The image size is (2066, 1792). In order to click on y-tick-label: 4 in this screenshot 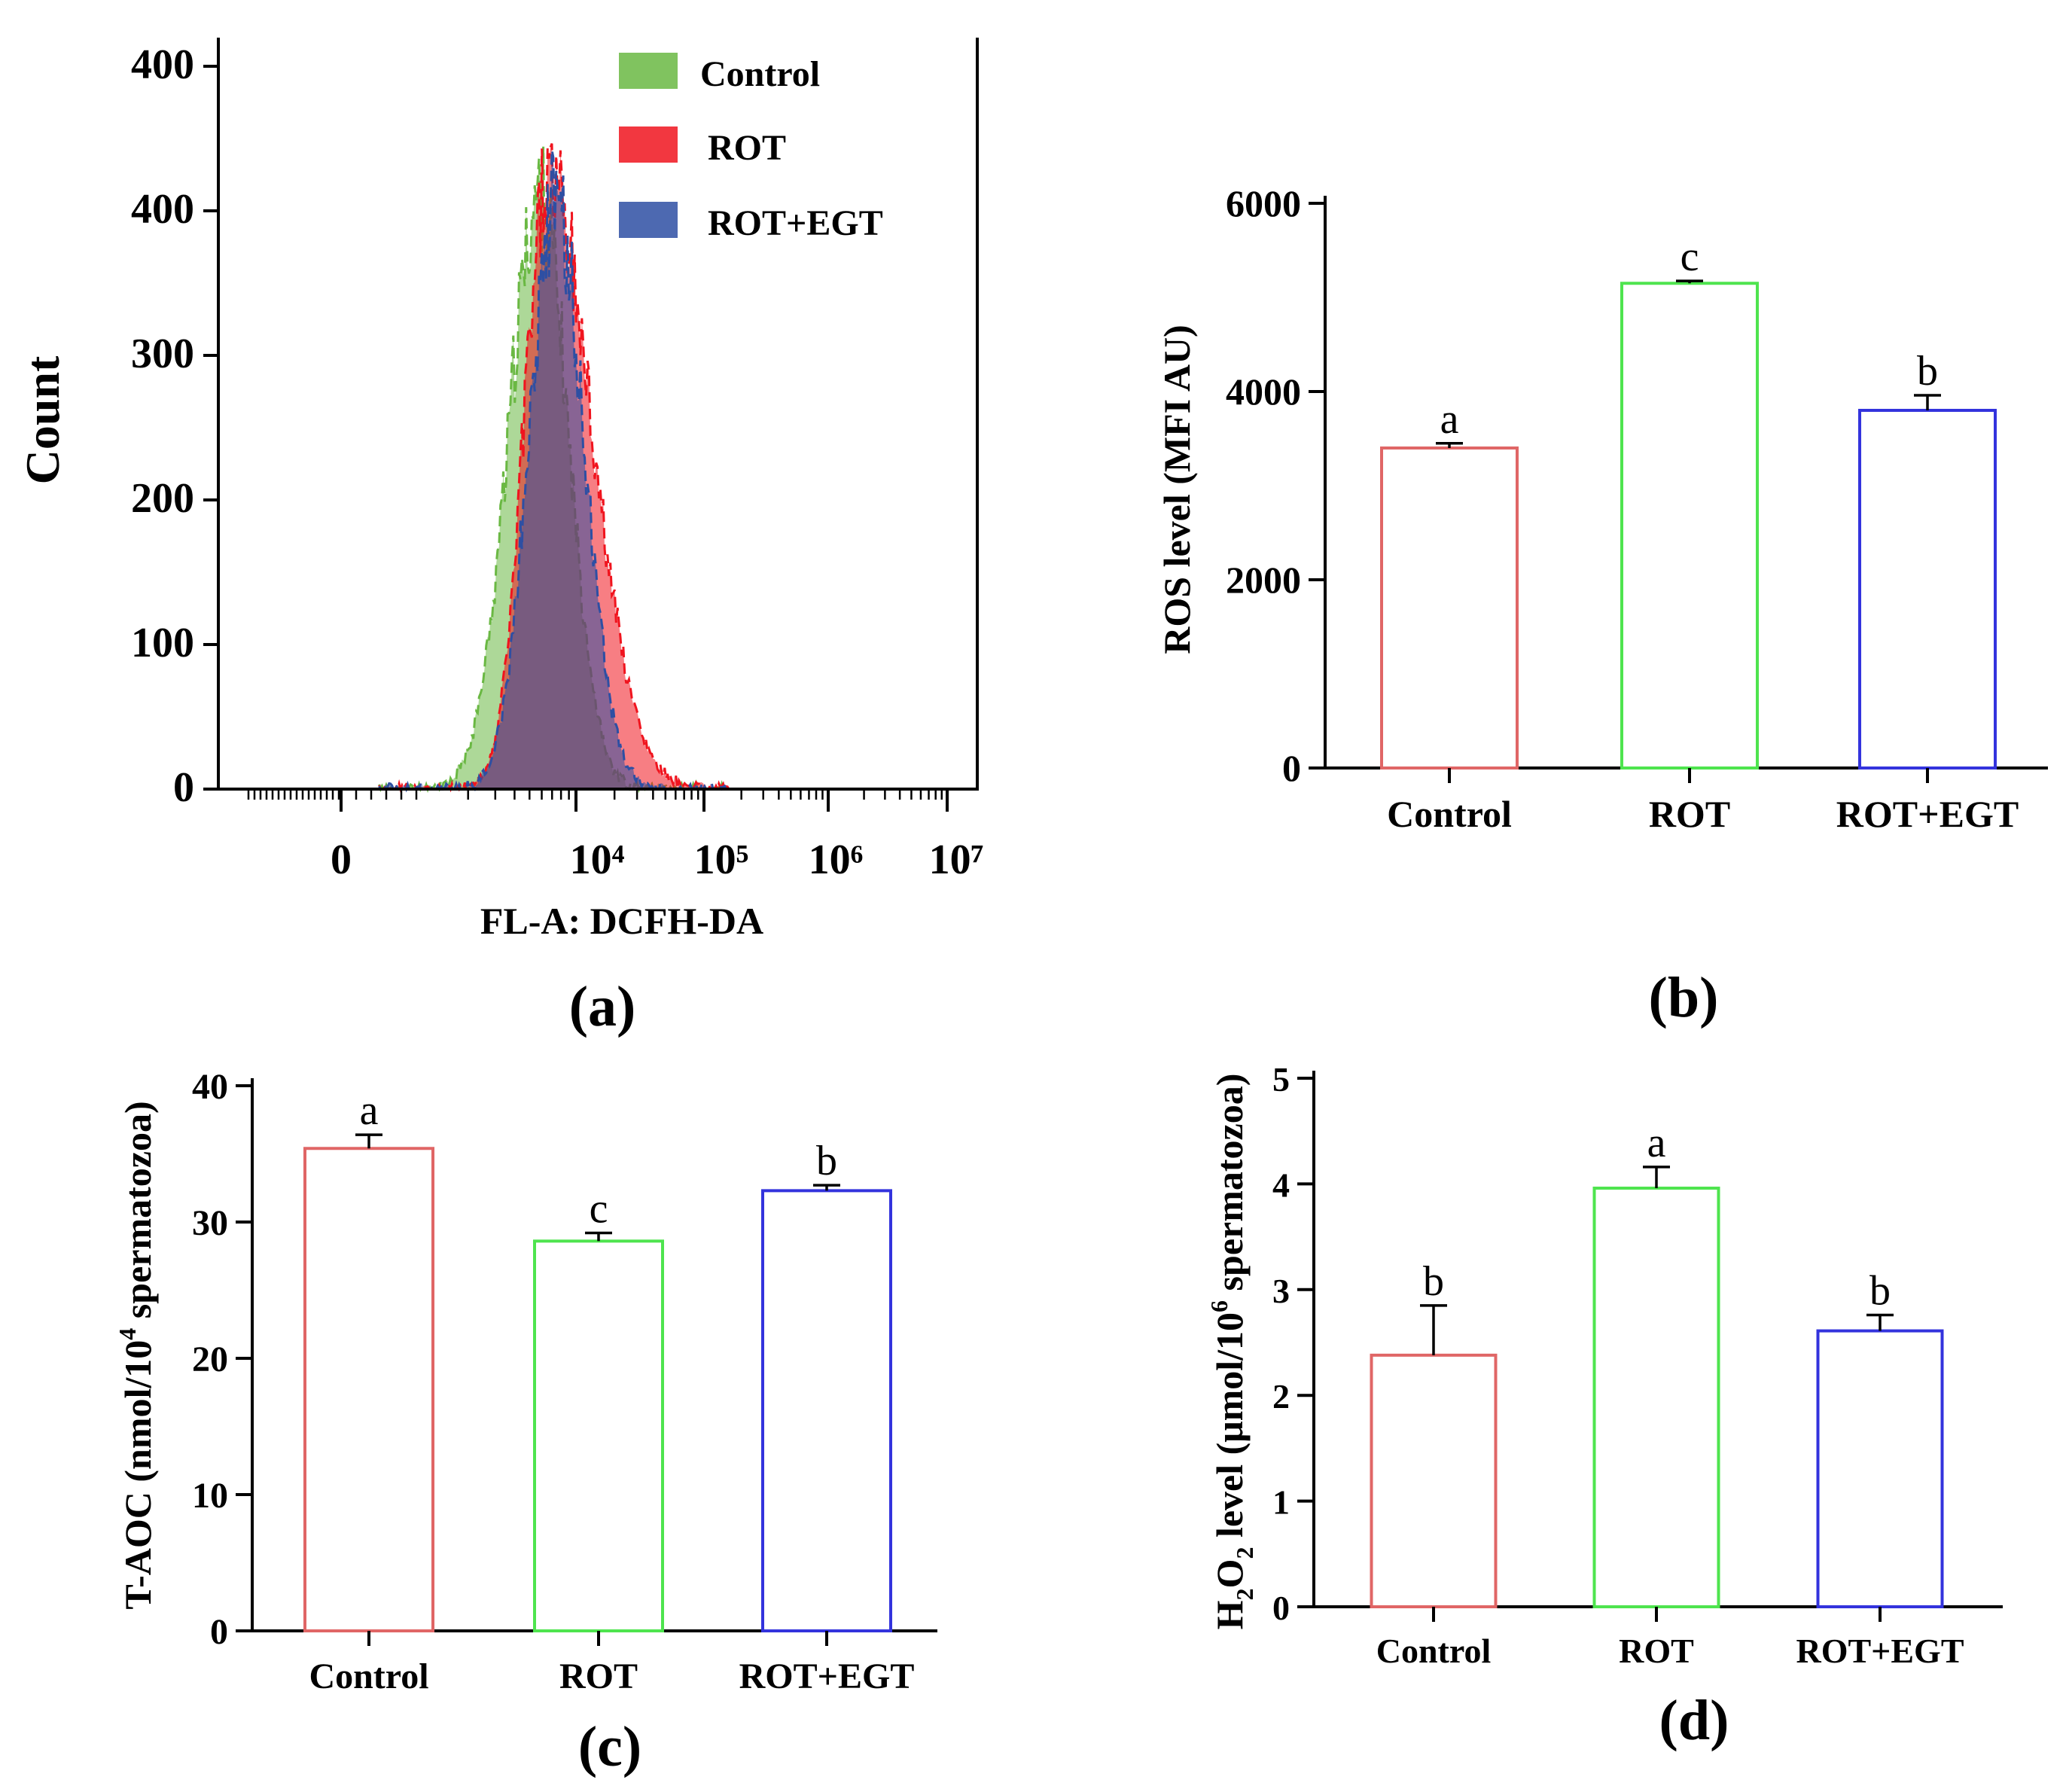, I will do `click(1281, 1185)`.